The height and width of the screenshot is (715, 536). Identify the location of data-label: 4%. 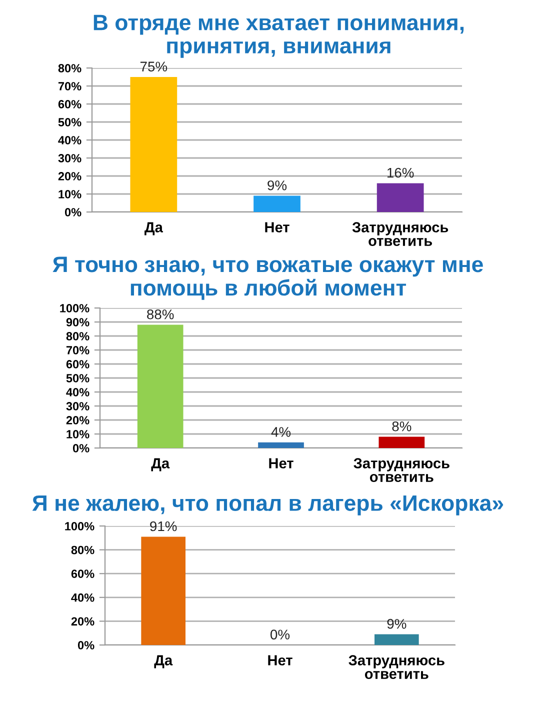
(281, 432).